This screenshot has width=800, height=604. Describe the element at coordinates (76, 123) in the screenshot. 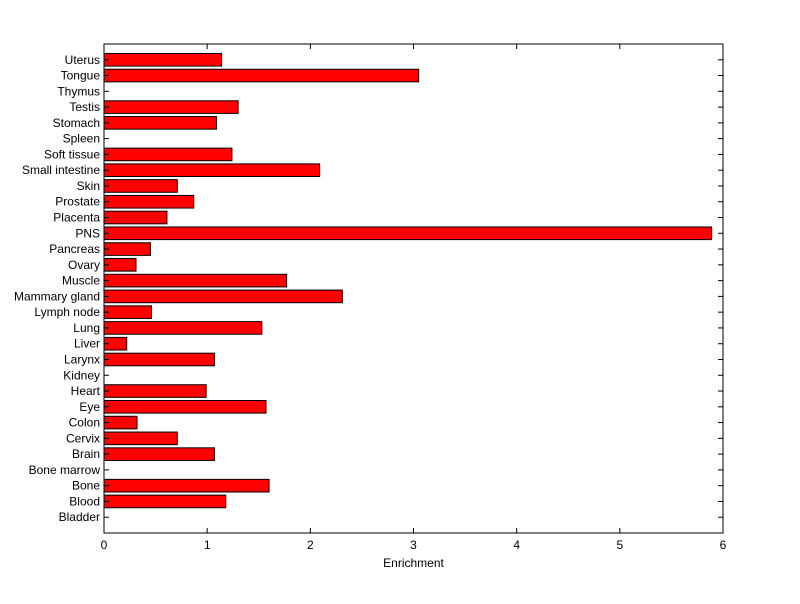

I see `y-tick-label-stomach: Stomach` at that location.